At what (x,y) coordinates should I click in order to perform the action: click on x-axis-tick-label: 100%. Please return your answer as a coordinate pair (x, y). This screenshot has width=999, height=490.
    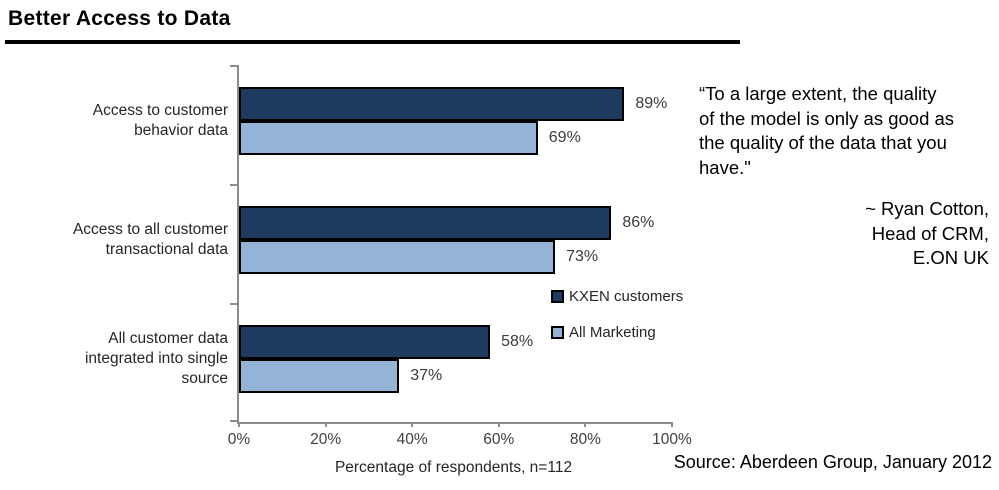
    Looking at the image, I should click on (672, 439).